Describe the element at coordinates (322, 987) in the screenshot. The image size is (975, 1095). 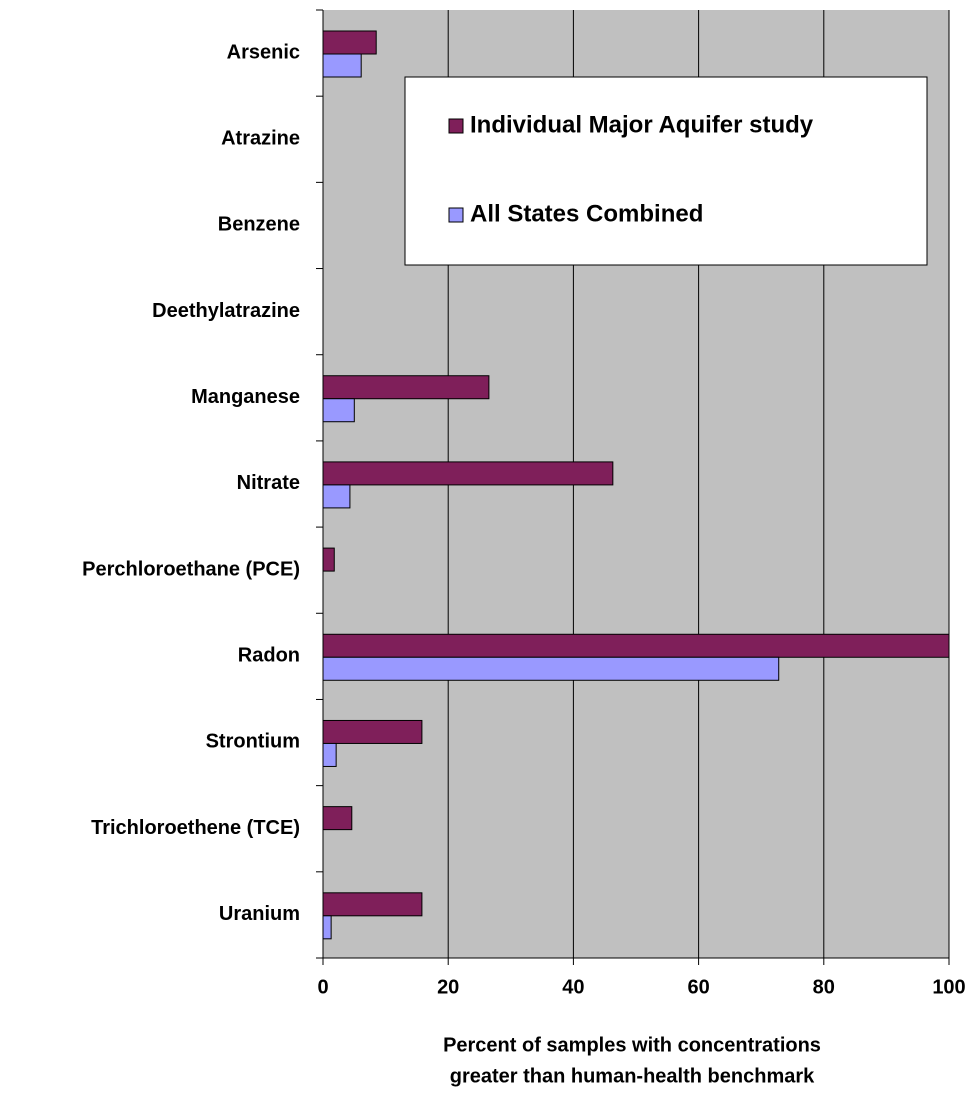
I see `x-tick-label: 0` at that location.